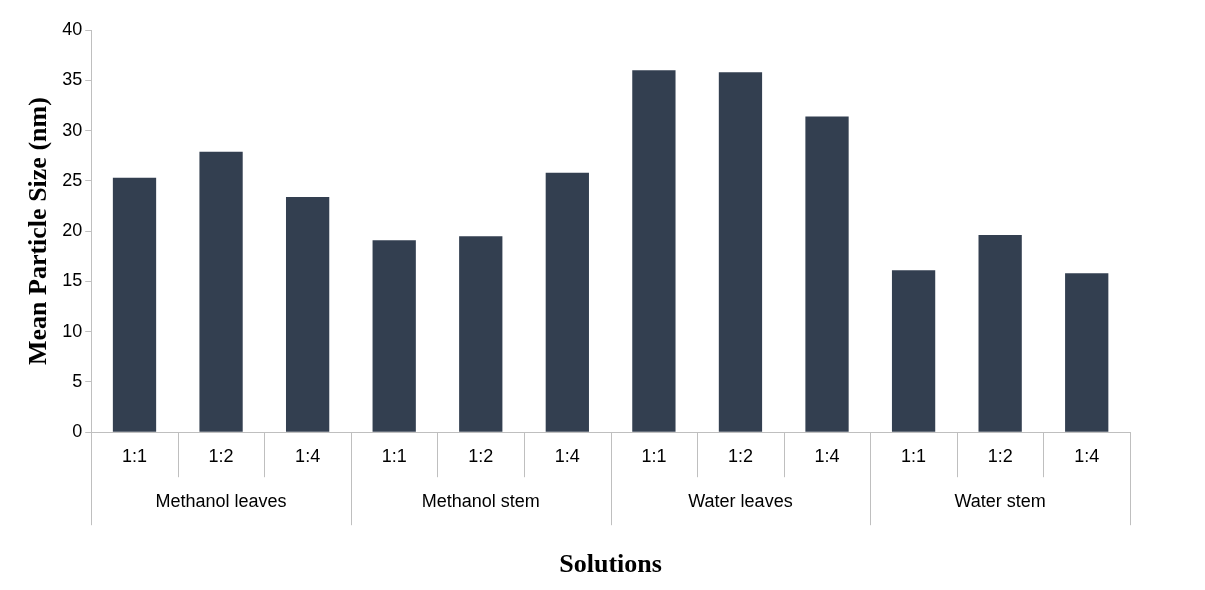 Image resolution: width=1205 pixels, height=590 pixels. Describe the element at coordinates (480, 501) in the screenshot. I see `text: Methanol stem` at that location.